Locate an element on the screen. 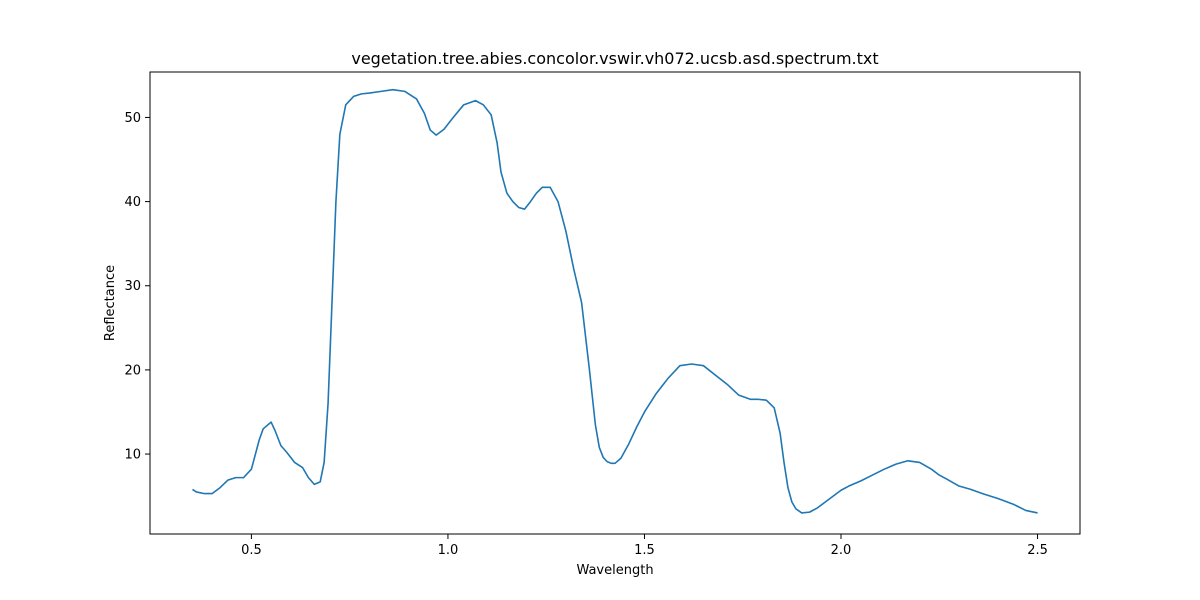 This screenshot has height=600, width=1200. x-tick-label: 0.5 is located at coordinates (251, 550).